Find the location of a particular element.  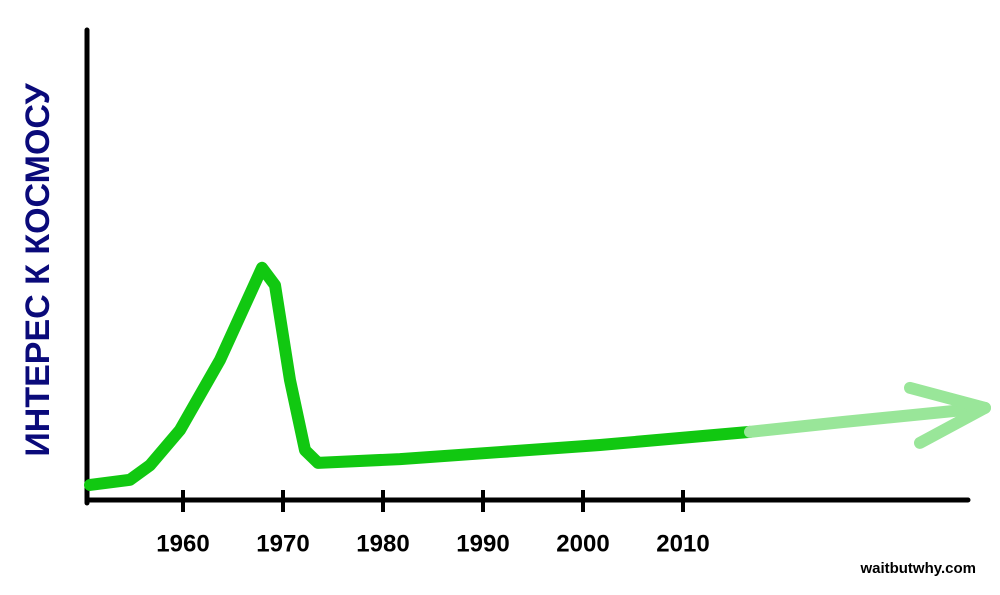

x-tick-label: 1990 is located at coordinates (482, 543).